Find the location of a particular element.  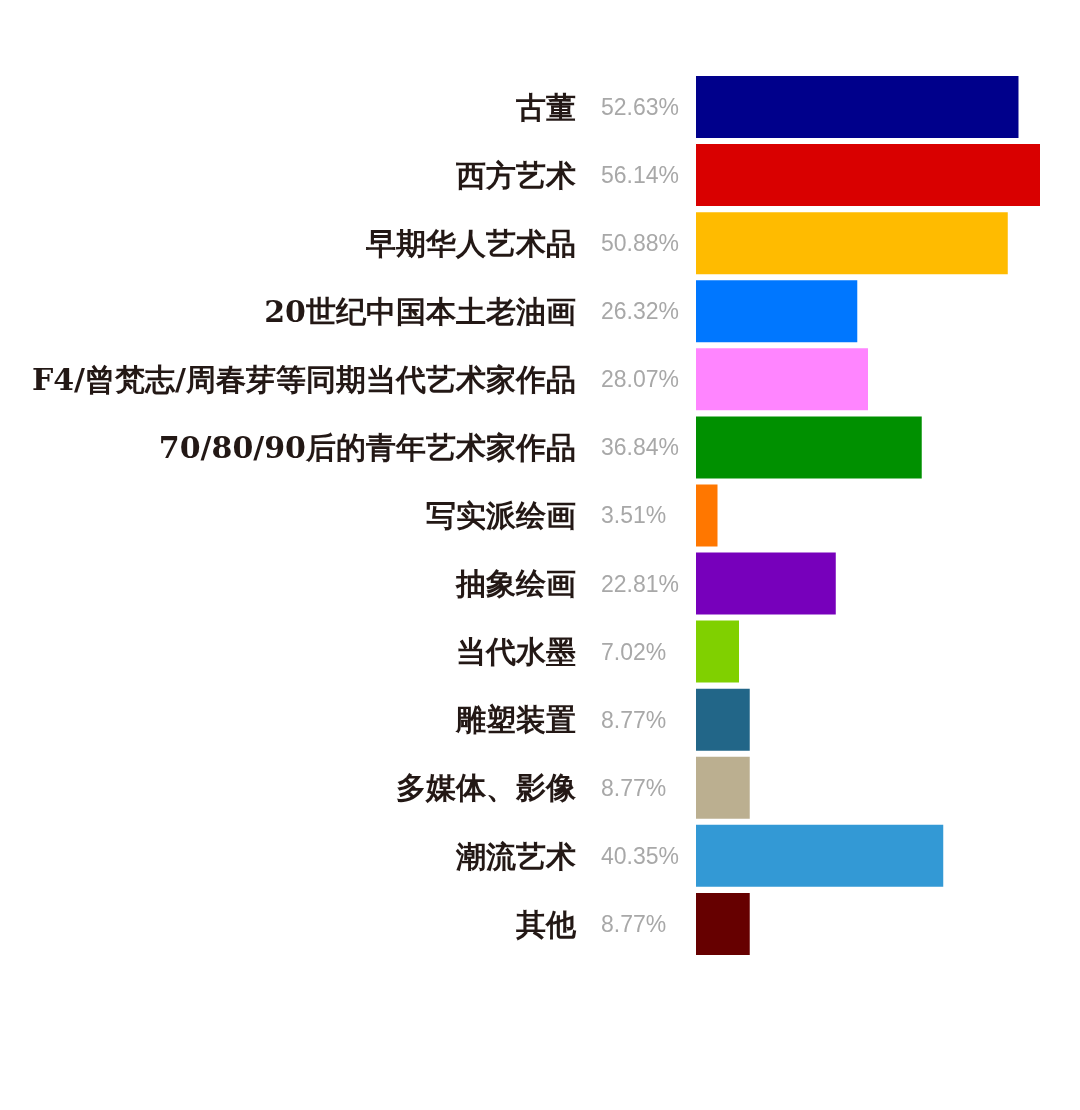

y-tick-label: 潮流艺术 is located at coordinates (515, 856).